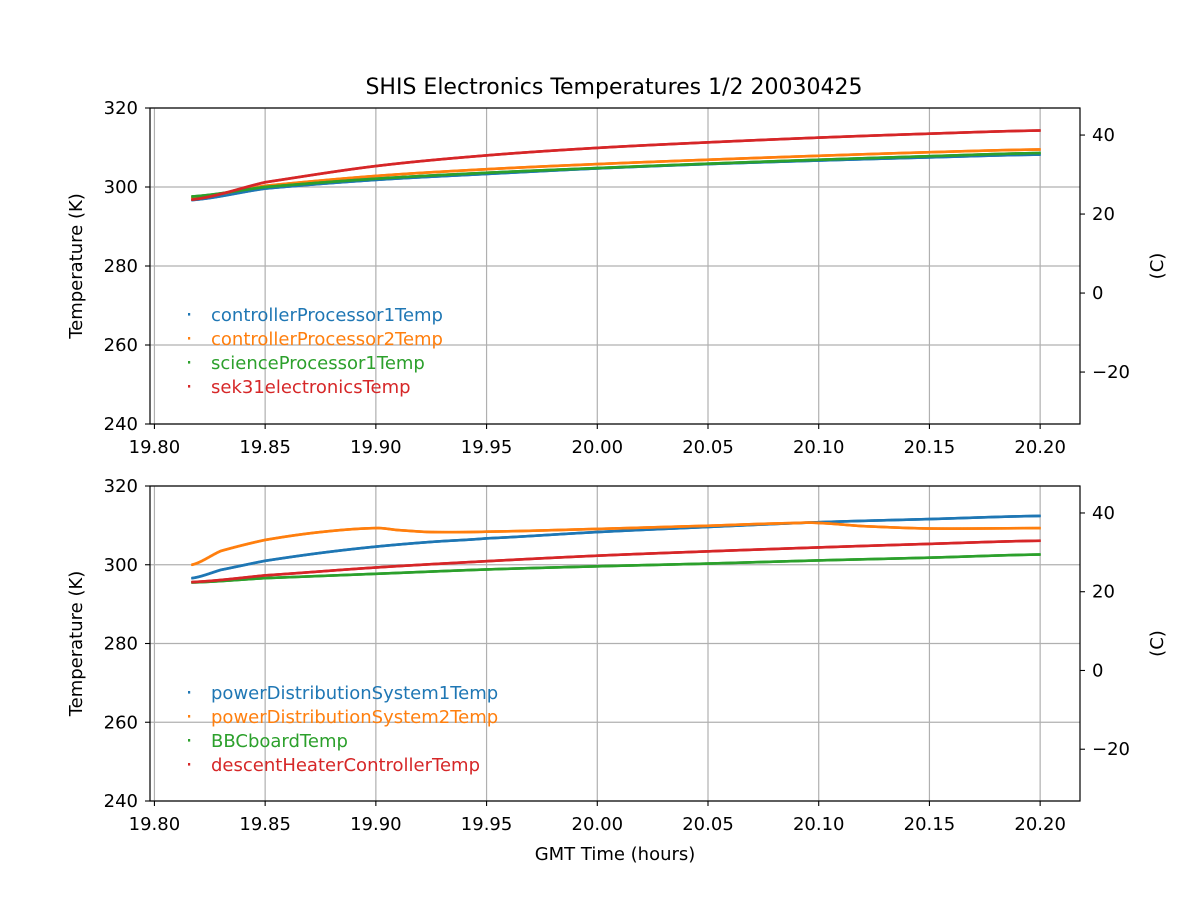 The width and height of the screenshot is (1200, 900). Describe the element at coordinates (121, 424) in the screenshot. I see `y-tick-label: 240` at that location.